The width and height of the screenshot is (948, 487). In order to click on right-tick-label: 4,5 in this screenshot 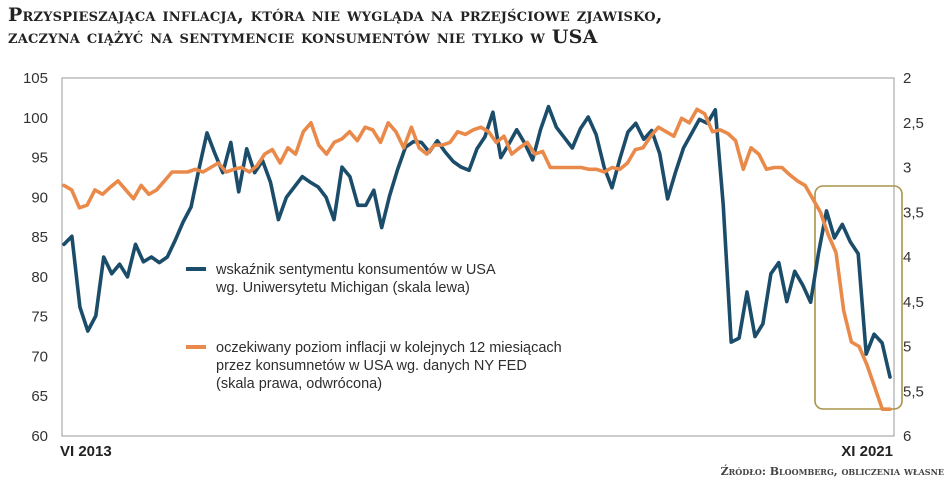, I will do `click(913, 302)`.